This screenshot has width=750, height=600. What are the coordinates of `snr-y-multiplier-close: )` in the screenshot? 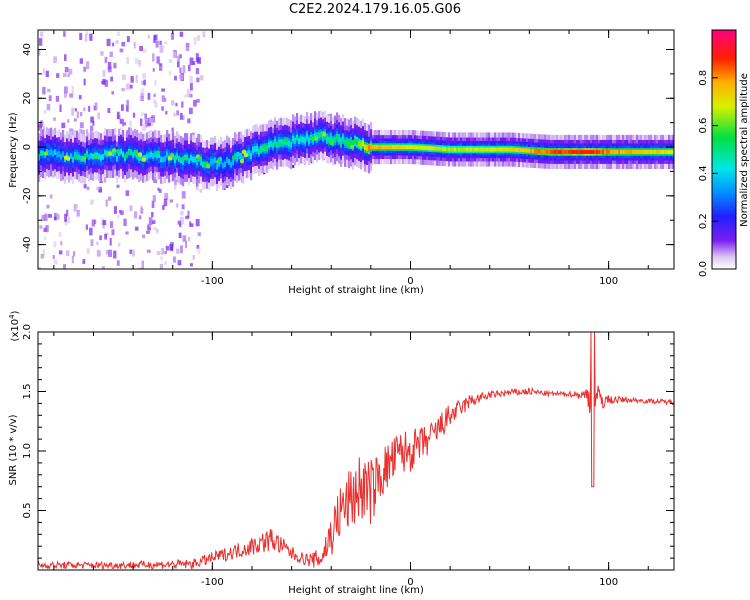 It's located at (15, 312).